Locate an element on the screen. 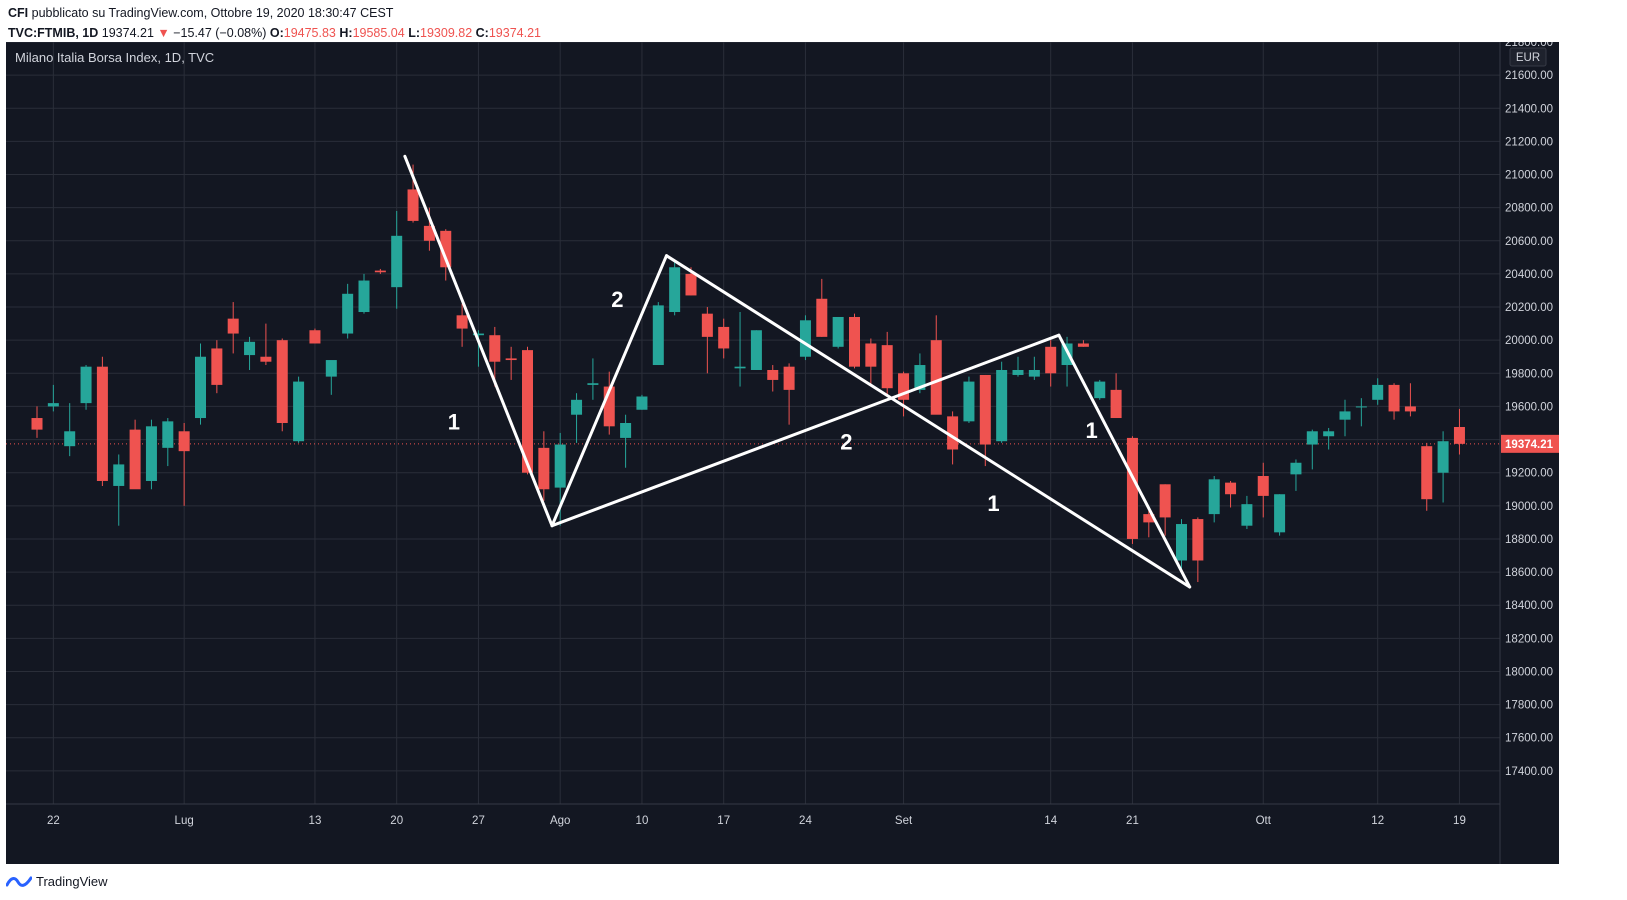  price-tick-label: 18800.00 is located at coordinates (1529, 540).